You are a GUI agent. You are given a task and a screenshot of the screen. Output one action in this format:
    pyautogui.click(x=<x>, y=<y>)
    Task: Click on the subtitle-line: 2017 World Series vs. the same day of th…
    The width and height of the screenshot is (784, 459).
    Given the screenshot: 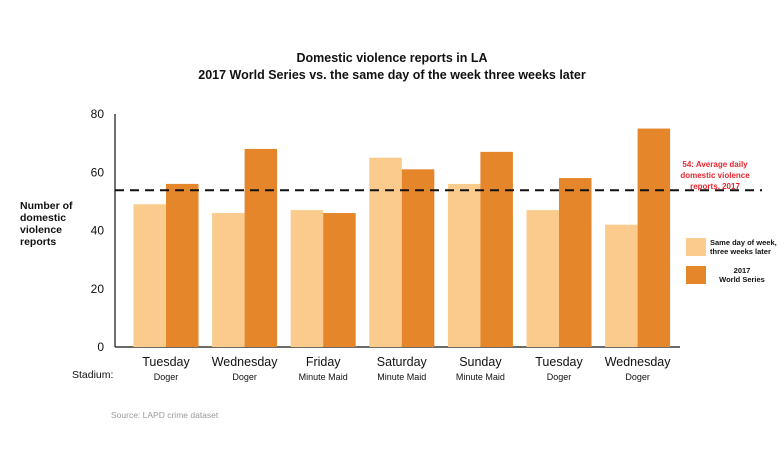 What is the action you would take?
    pyautogui.click(x=392, y=75)
    